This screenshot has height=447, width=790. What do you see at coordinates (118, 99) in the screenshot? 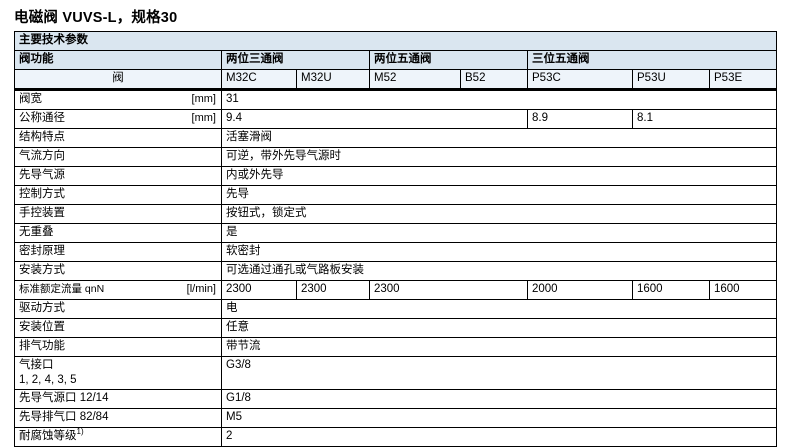
I see `row-label-valve-width: 阀宽 [mm]` at bounding box center [118, 99].